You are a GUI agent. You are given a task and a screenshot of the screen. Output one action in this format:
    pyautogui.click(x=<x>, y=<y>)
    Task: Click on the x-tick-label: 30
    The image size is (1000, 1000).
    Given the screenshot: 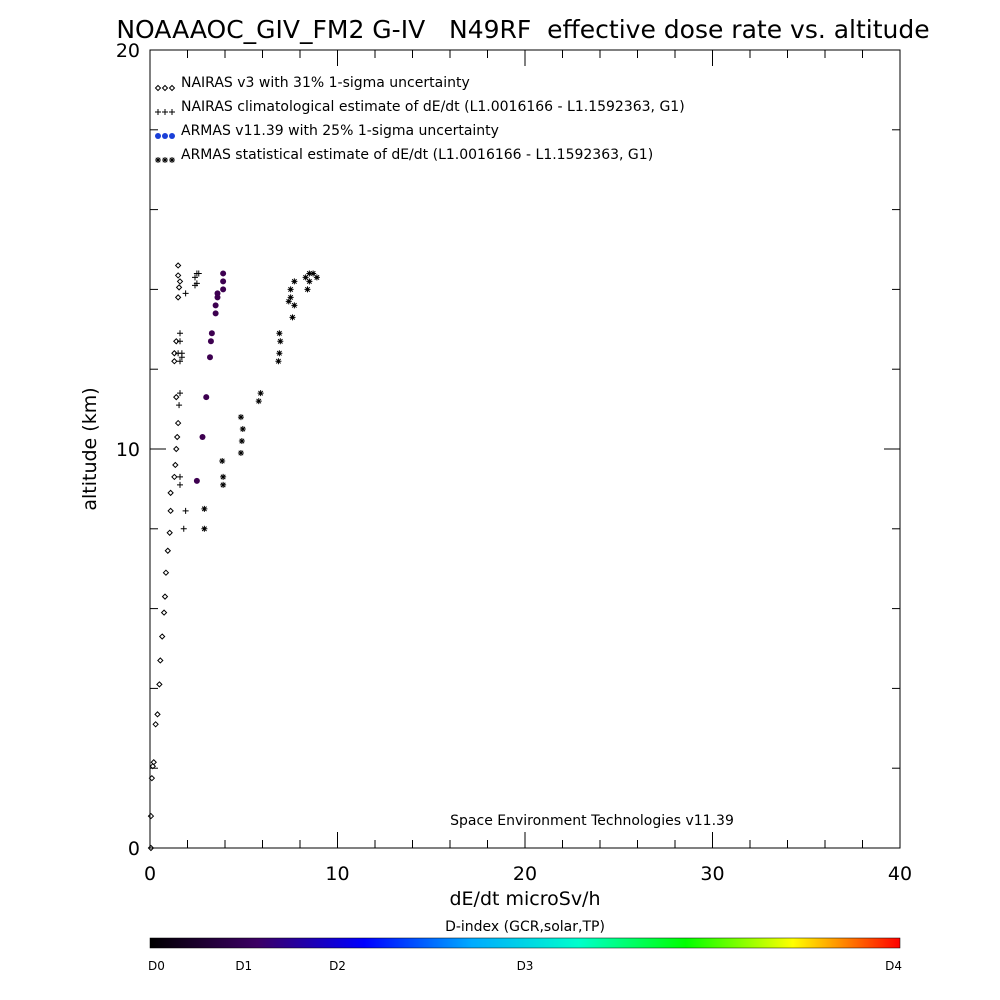 What is the action you would take?
    pyautogui.click(x=712, y=874)
    